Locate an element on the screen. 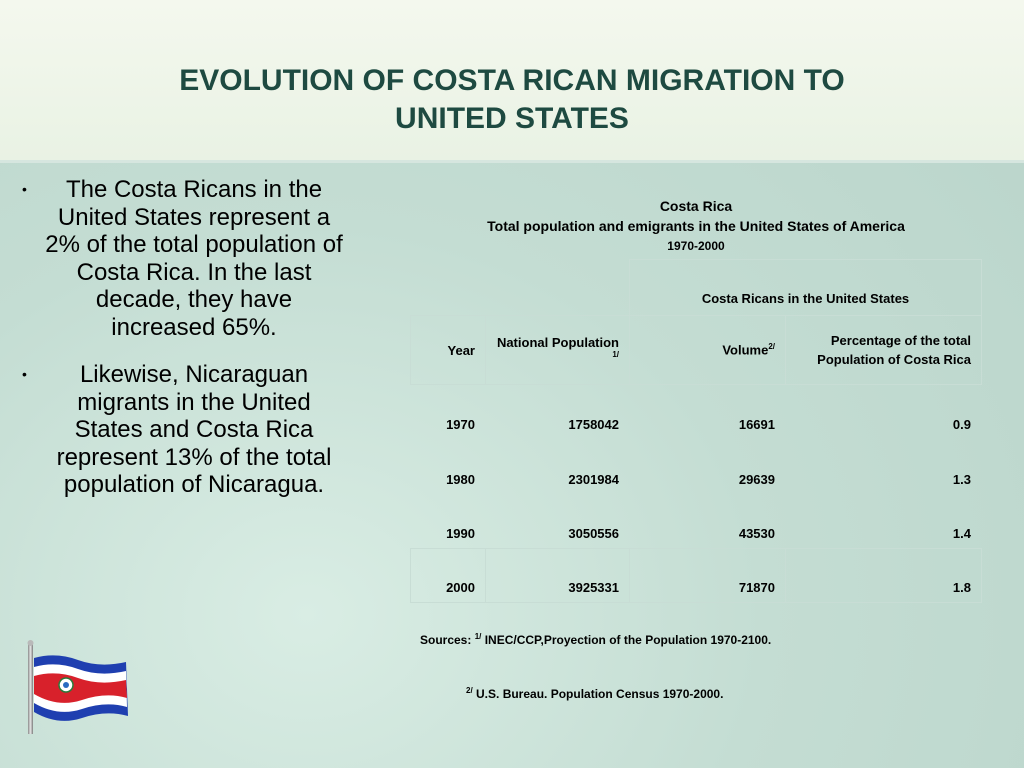  cell-population: 1758042 is located at coordinates (593, 424).